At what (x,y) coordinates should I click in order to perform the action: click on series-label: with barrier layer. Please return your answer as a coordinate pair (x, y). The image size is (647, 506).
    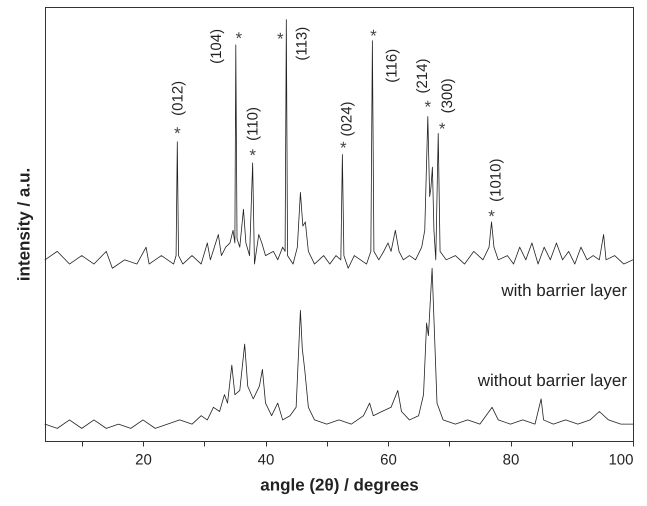
    Looking at the image, I should click on (564, 290).